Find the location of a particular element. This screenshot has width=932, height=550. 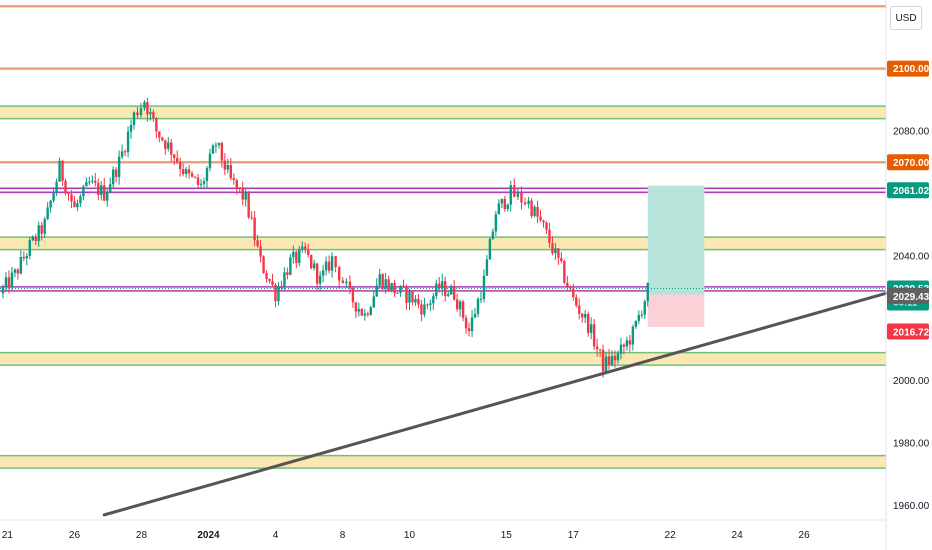

currency-button: USD is located at coordinates (906, 18).